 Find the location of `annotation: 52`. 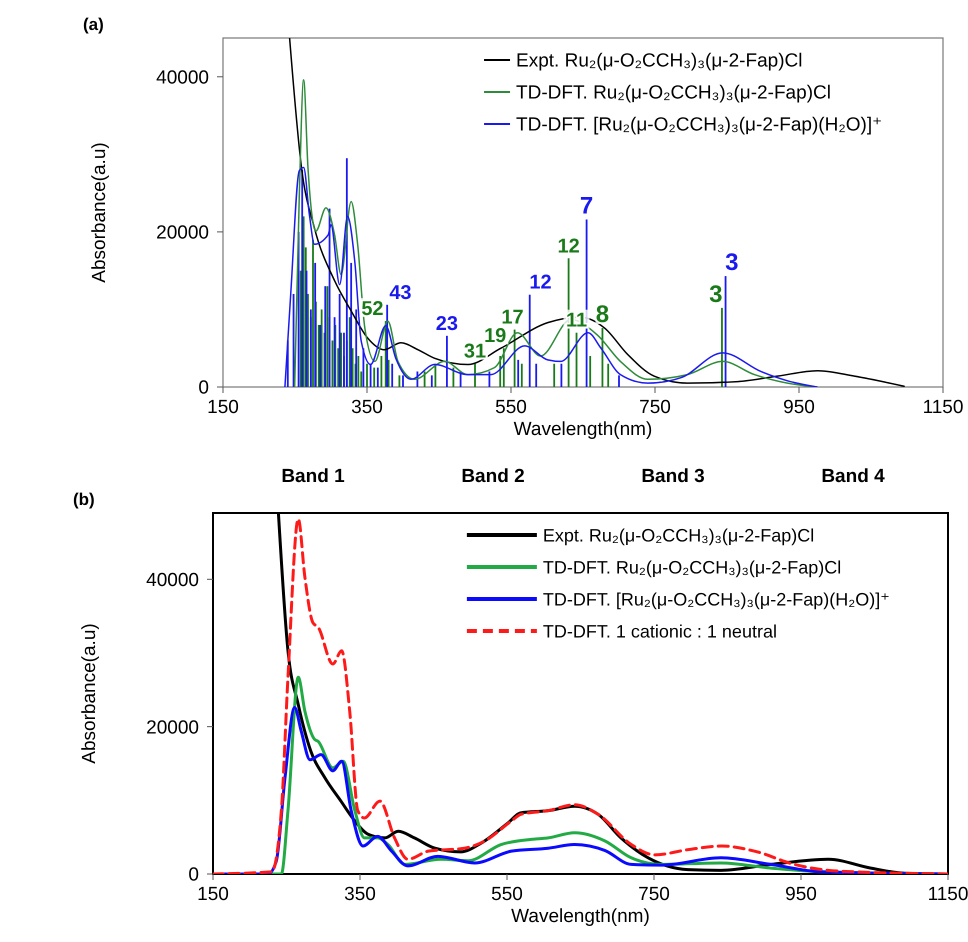

annotation: 52 is located at coordinates (372, 309).